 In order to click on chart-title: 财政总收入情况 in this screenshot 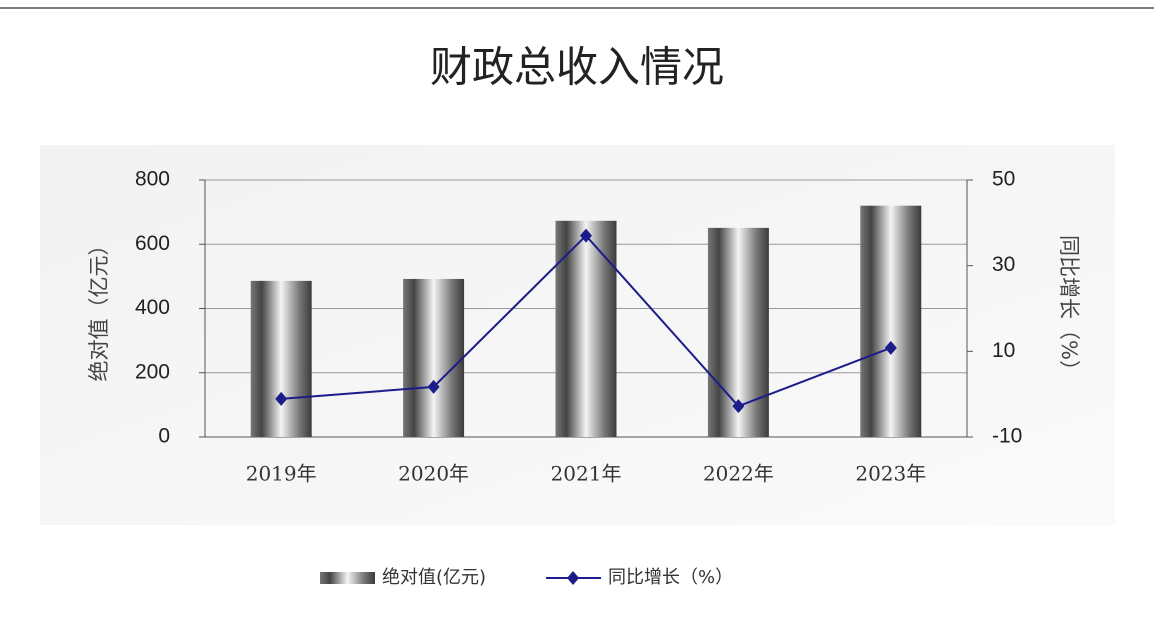, I will do `click(577, 67)`.